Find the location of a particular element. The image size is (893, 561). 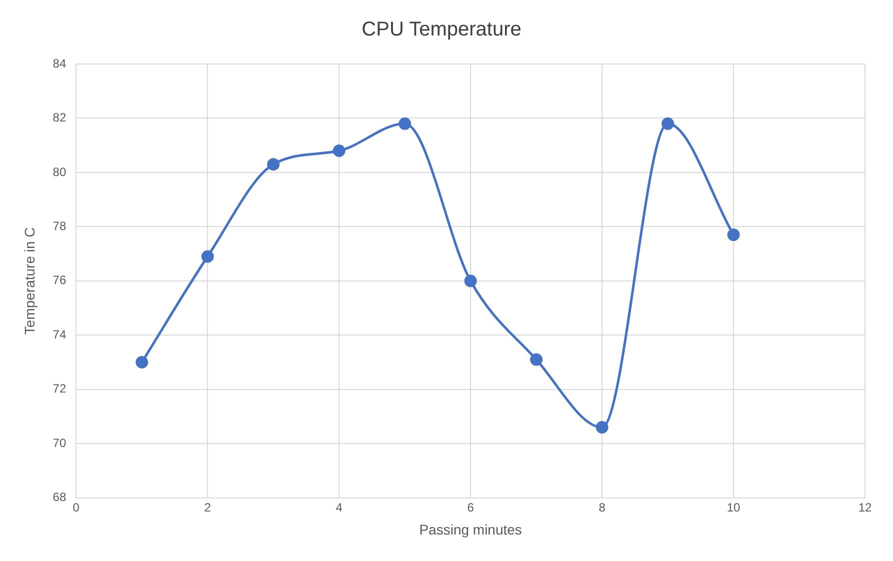

x-tick-label: 4 is located at coordinates (339, 507).